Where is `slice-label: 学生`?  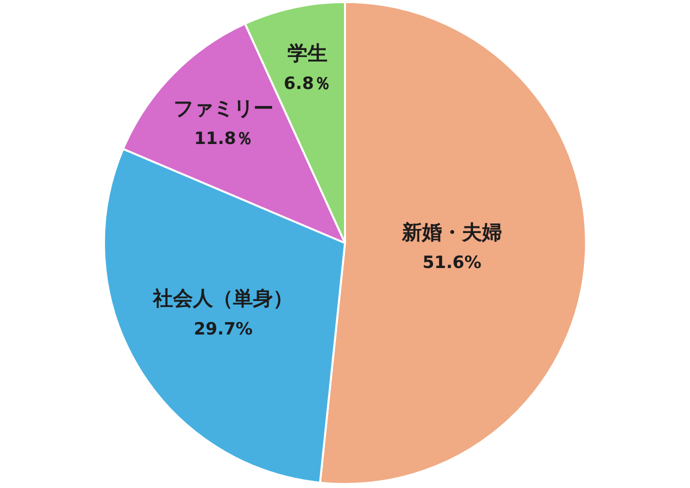
slice-label: 学生 is located at coordinates (307, 52).